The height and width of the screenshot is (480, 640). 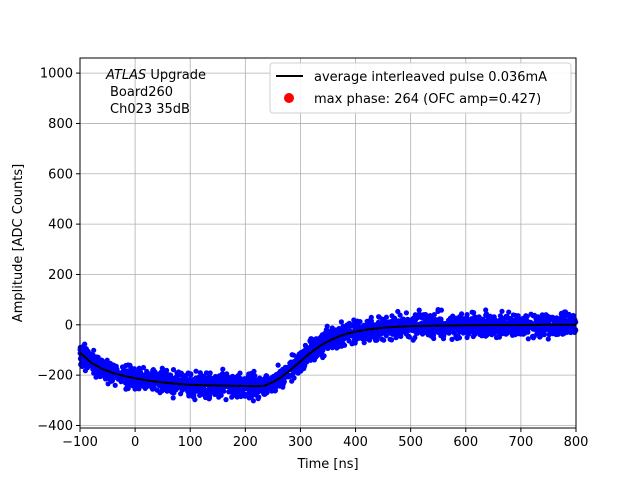 What do you see at coordinates (427, 99) in the screenshot?
I see `legend-entry-point: max phase: 264 (OFC amp=0.427)` at bounding box center [427, 99].